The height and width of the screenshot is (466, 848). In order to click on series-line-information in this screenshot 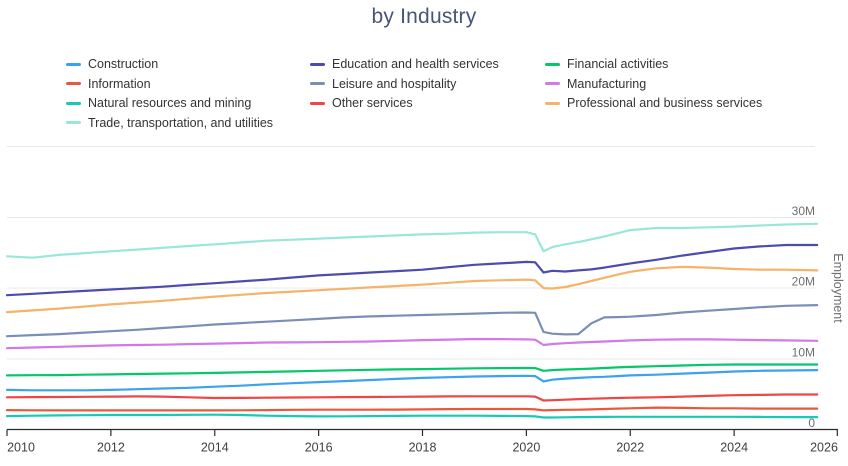, I will do `click(412, 409)`.